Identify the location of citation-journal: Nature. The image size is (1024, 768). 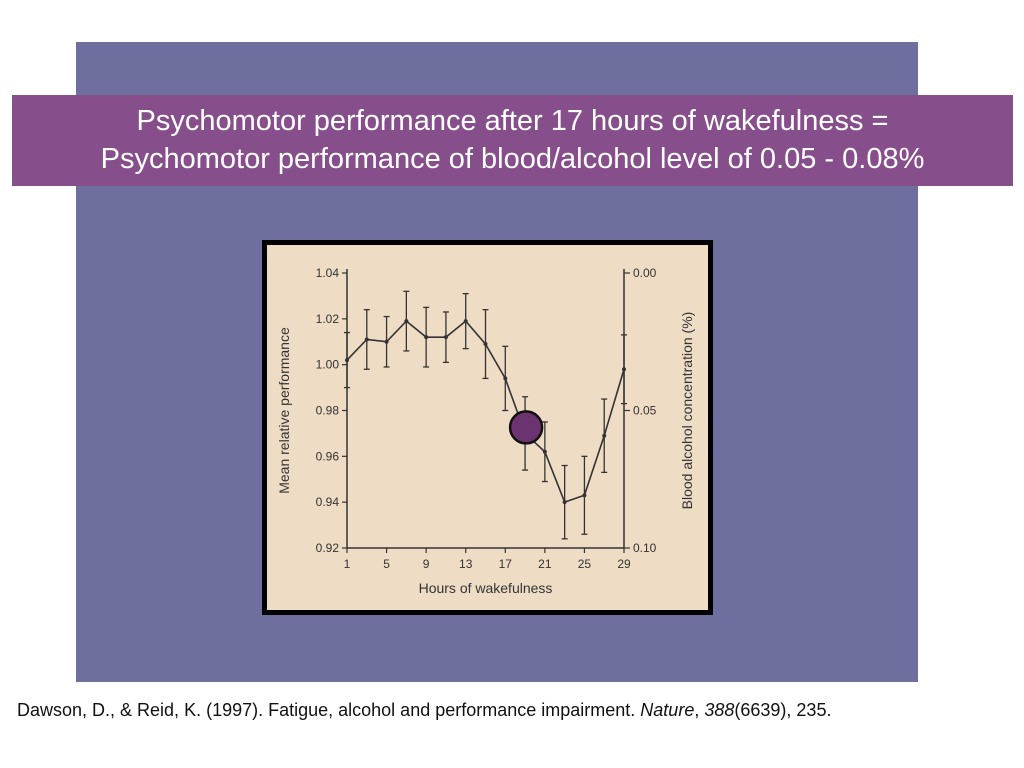
(667, 710).